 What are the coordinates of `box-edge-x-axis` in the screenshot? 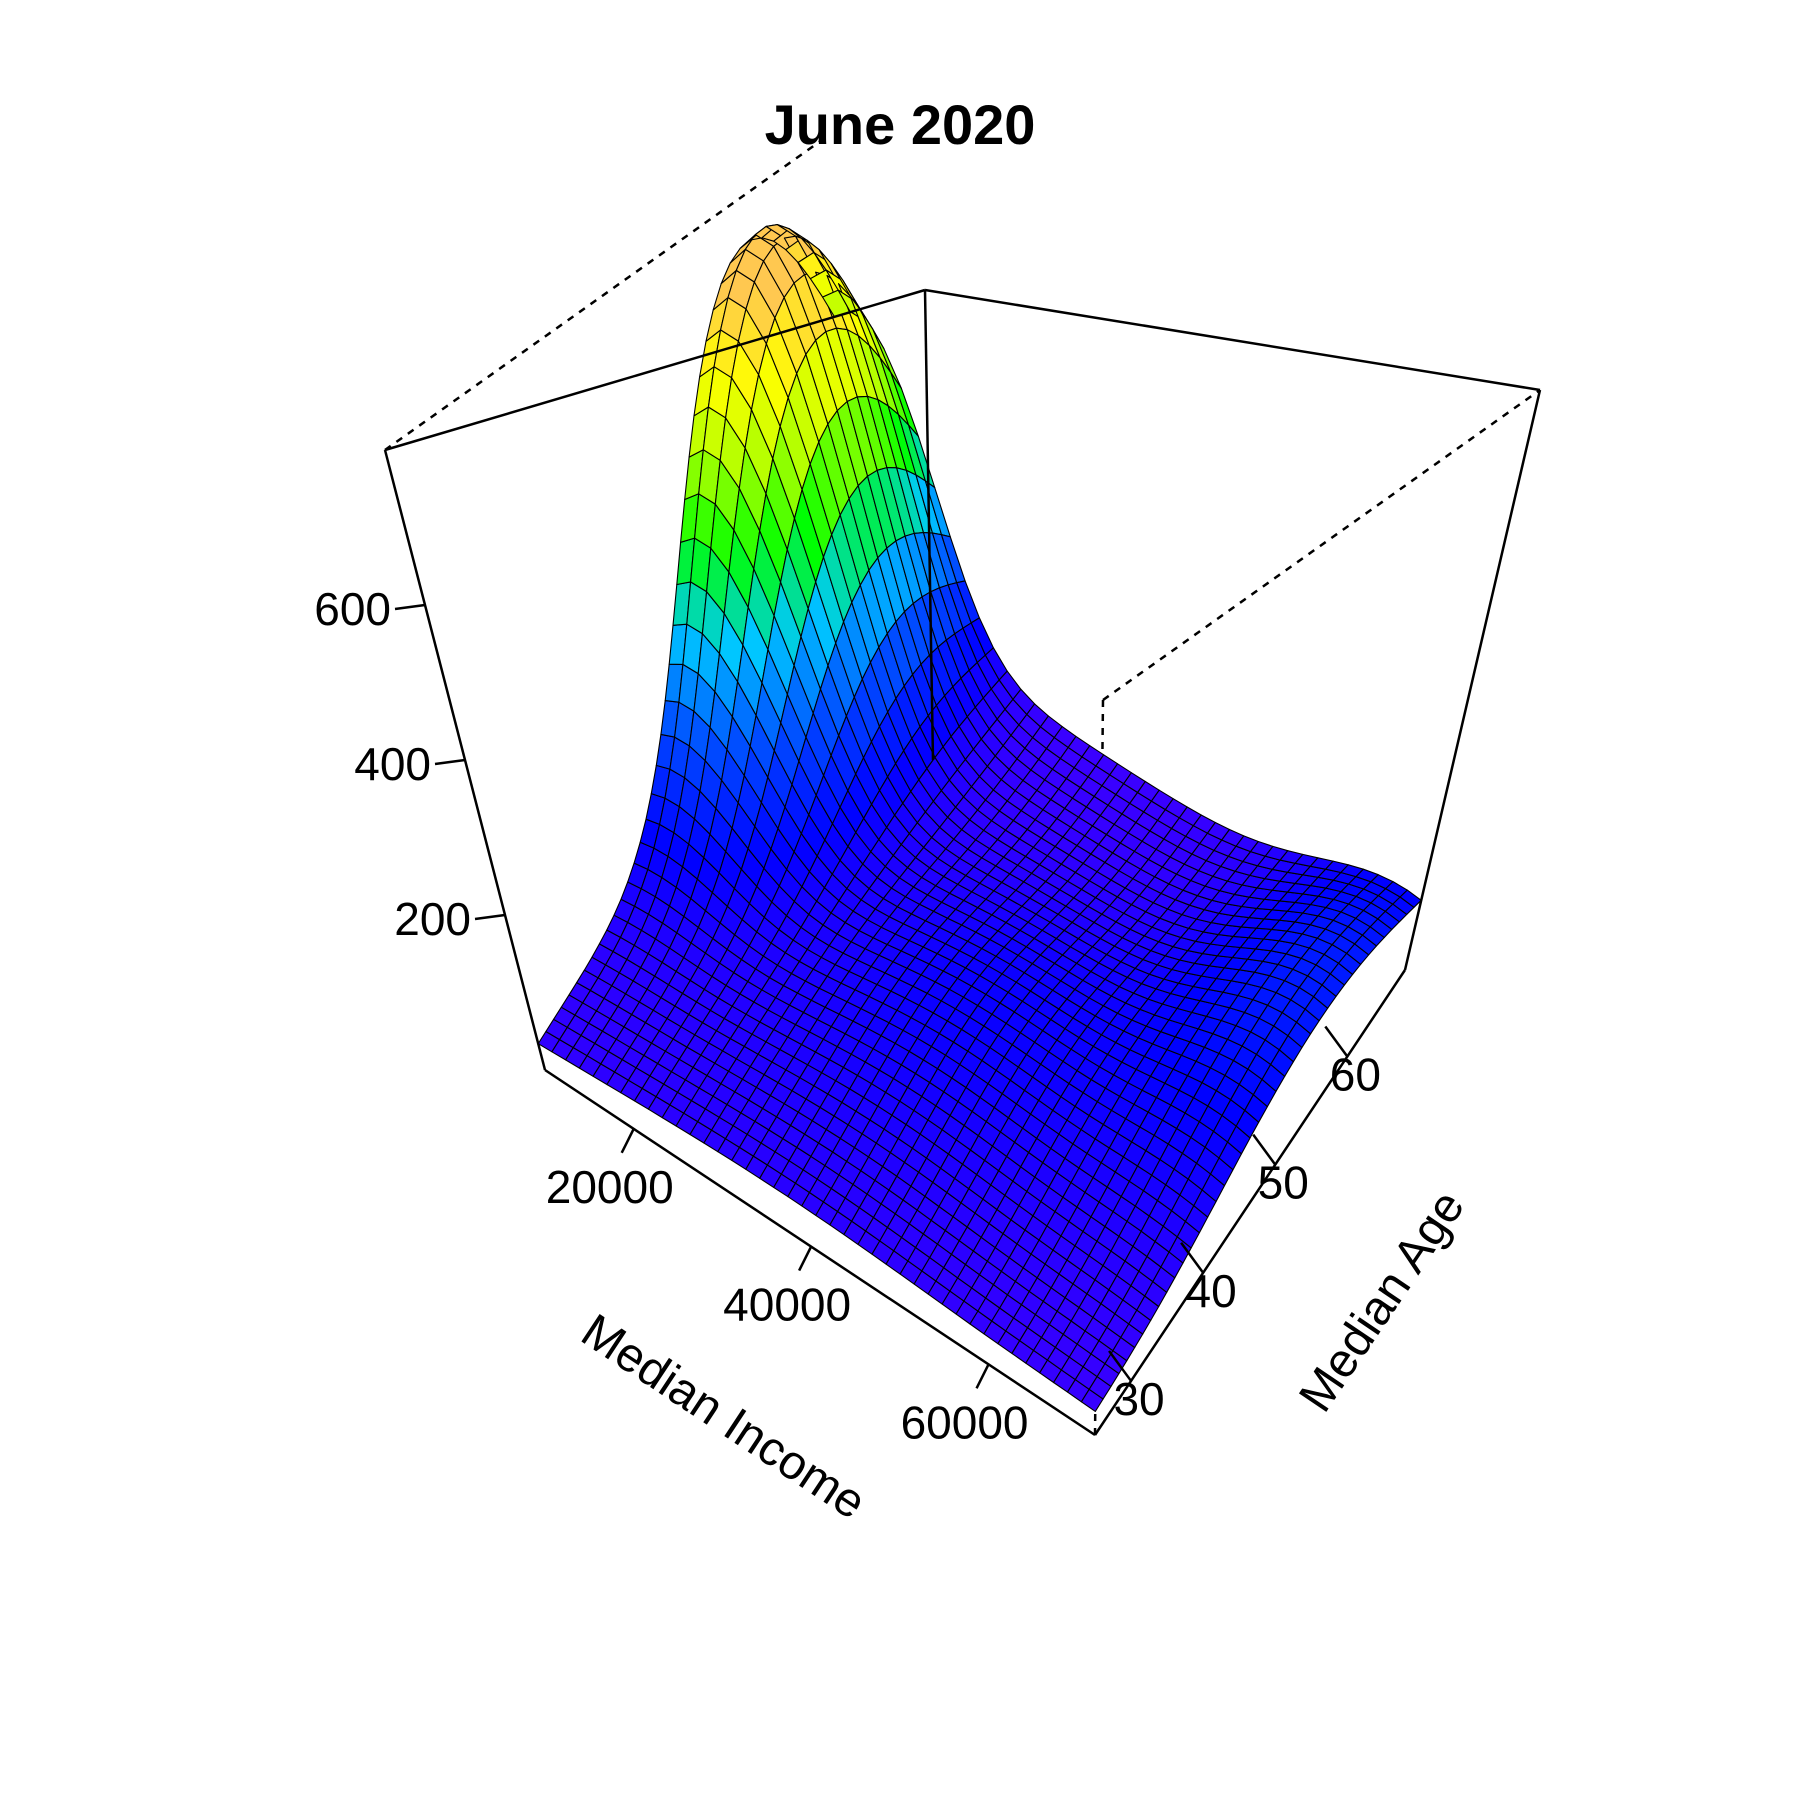 It's located at (820, 1252).